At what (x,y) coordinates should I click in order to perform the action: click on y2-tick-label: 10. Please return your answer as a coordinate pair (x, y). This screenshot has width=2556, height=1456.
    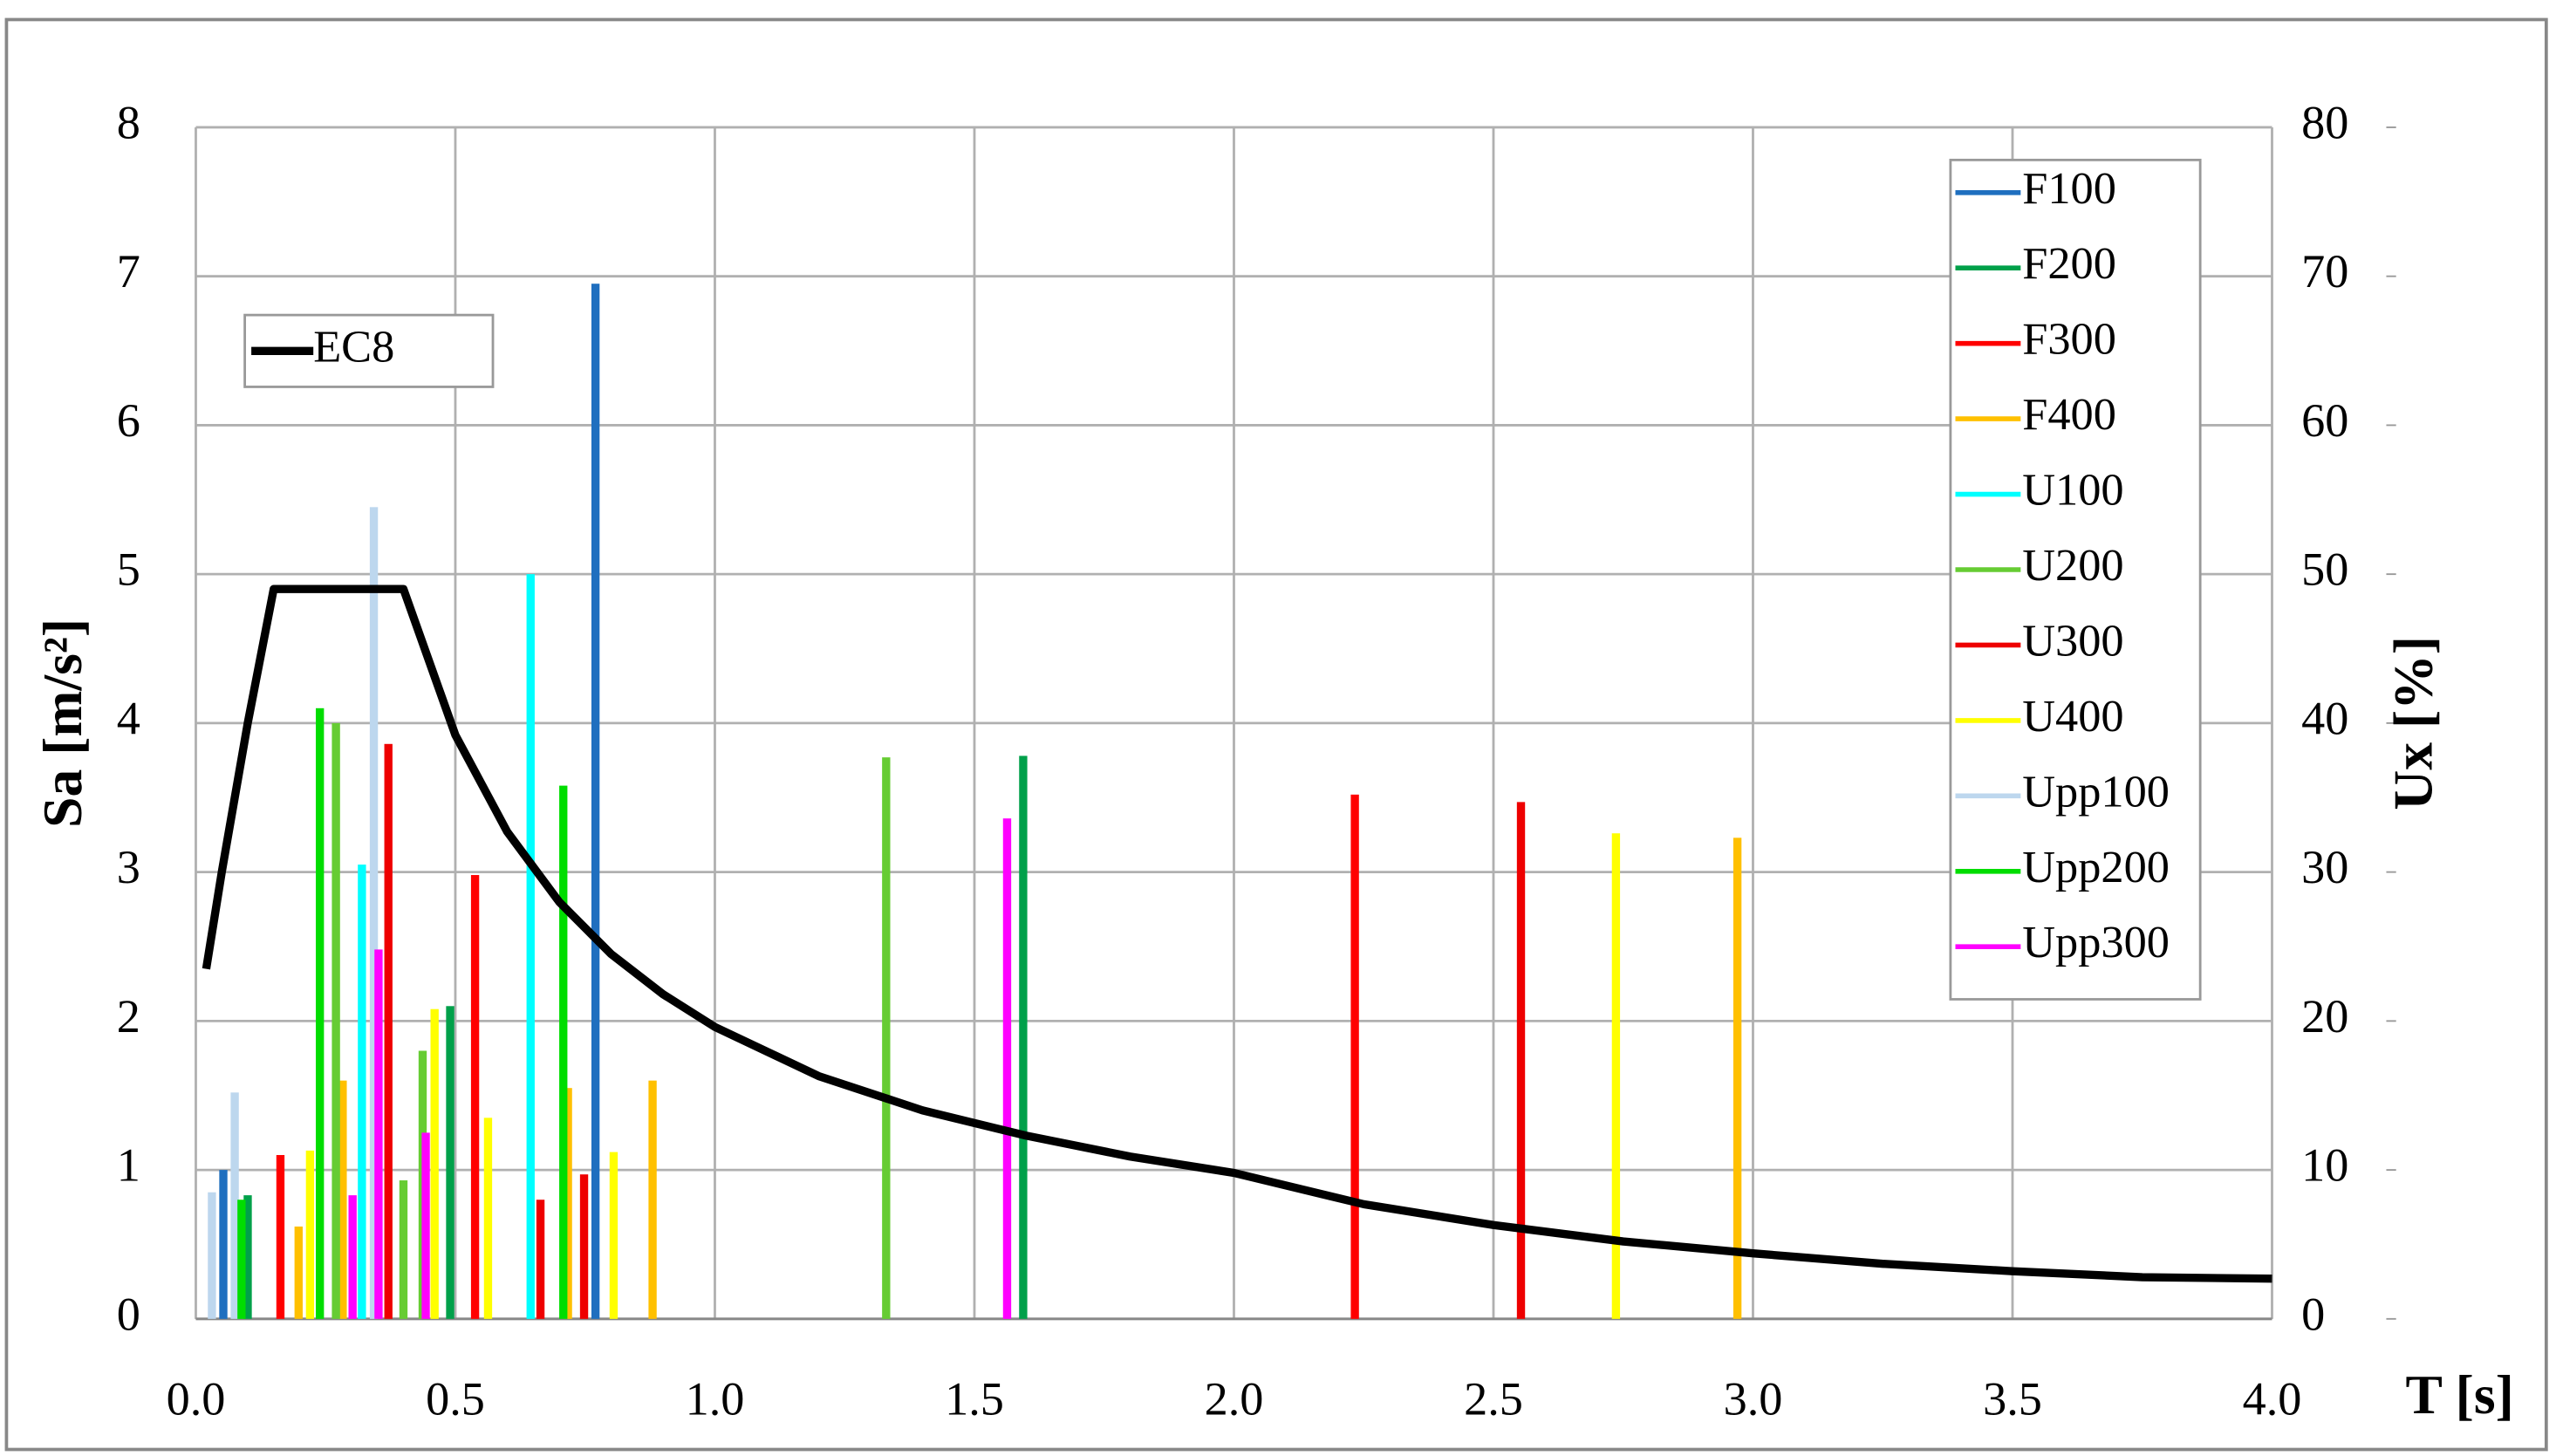
    Looking at the image, I should click on (2324, 1165).